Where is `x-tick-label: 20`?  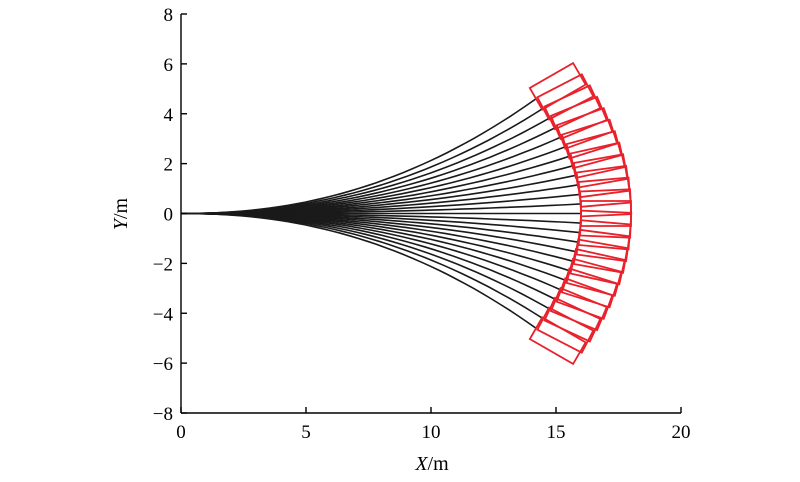 x-tick-label: 20 is located at coordinates (681, 432).